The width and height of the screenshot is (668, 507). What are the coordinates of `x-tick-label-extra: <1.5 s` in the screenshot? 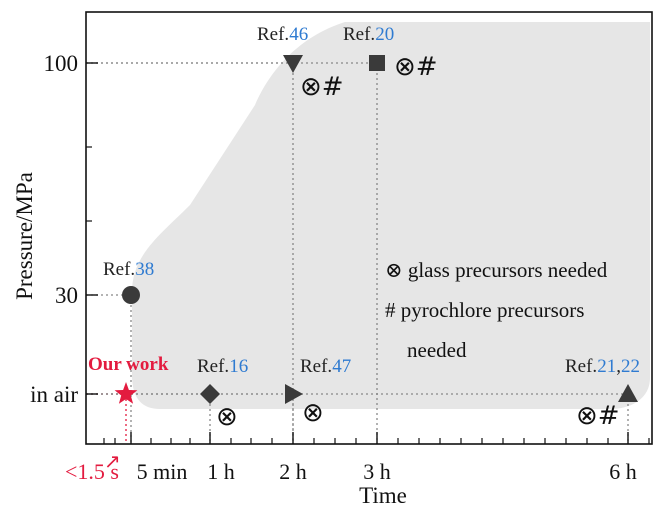 It's located at (92, 471).